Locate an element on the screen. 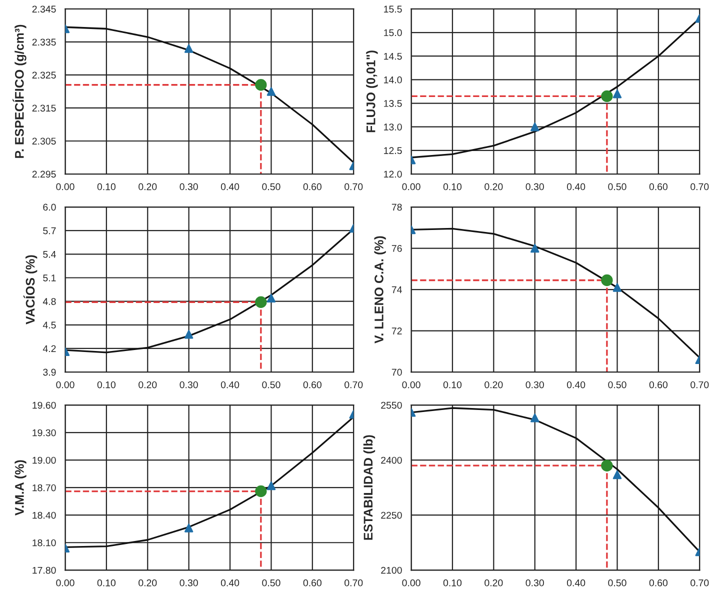 Image resolution: width=725 pixels, height=597 pixels. y-tick-label: 19.60 is located at coordinates (44, 405).